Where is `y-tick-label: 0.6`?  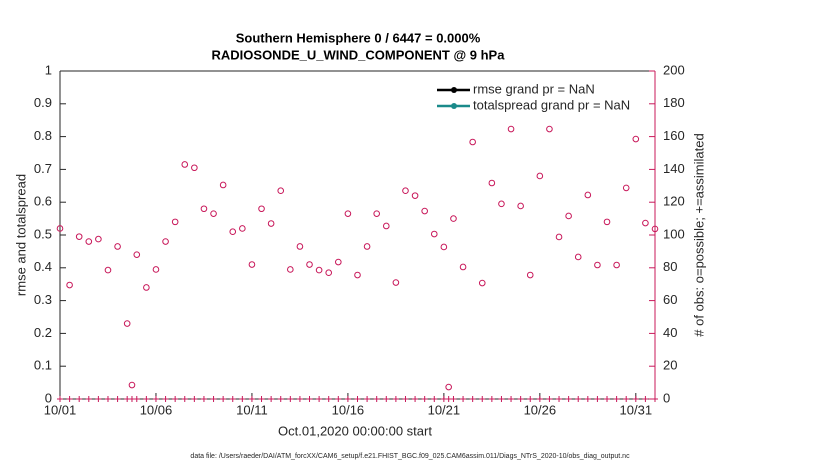 y-tick-label: 0.6 is located at coordinates (43, 201).